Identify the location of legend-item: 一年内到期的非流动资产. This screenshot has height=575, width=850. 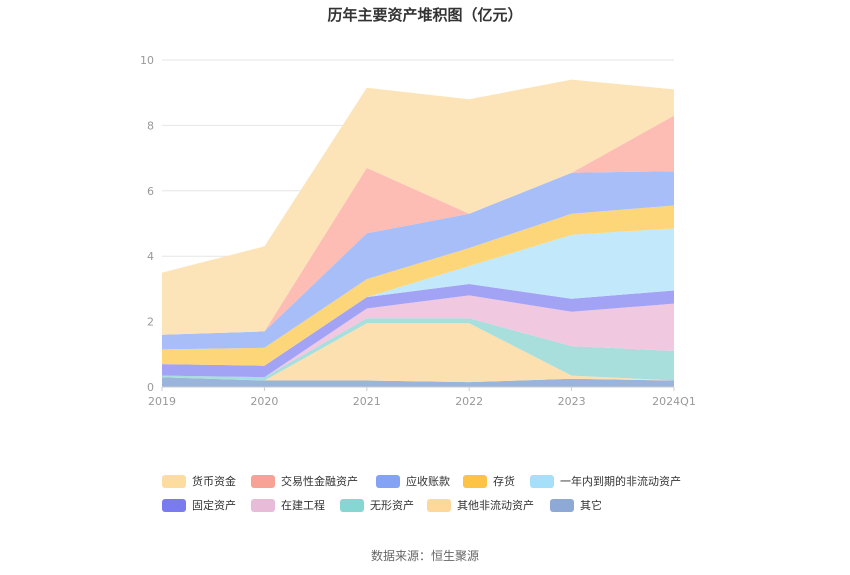
(605, 481).